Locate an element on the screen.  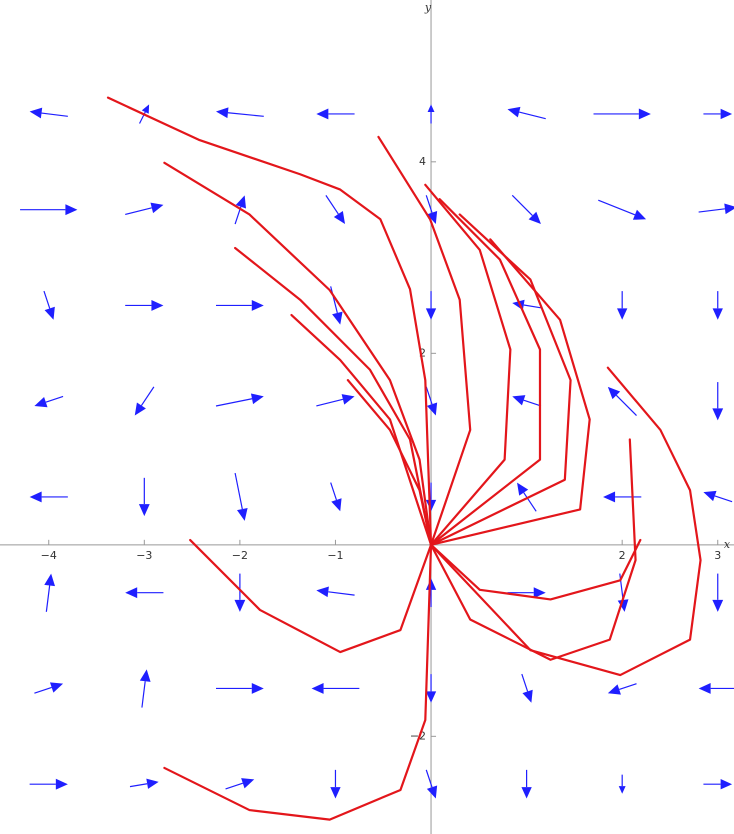
x-tick-label: 2 is located at coordinates (622, 555).